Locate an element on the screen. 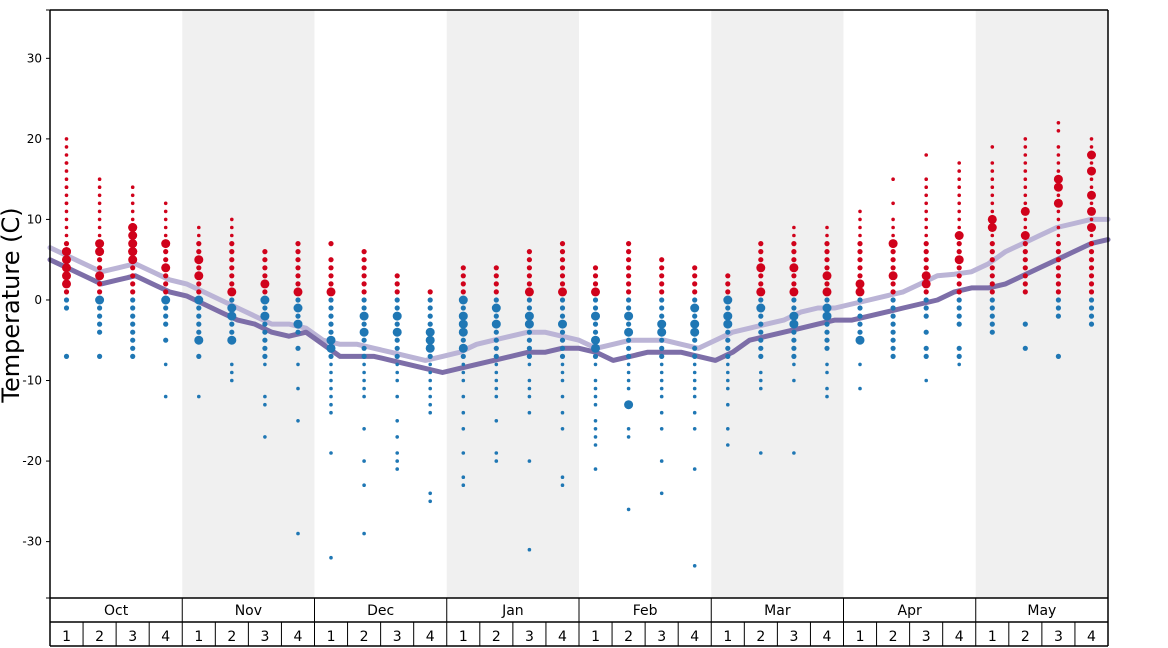 The width and height of the screenshot is (1168, 648). week-label: 3 is located at coordinates (661, 637).